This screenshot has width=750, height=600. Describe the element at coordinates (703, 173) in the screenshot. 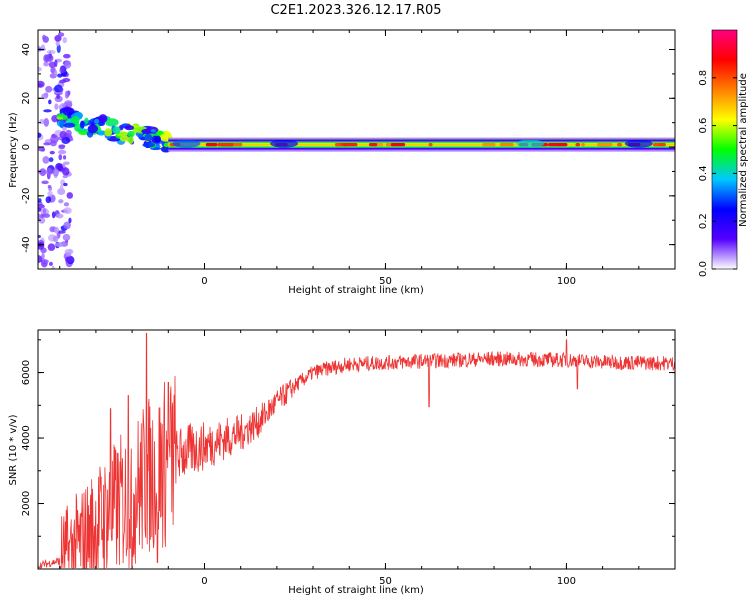

I see `colorbar-tick-label: 0.4` at that location.